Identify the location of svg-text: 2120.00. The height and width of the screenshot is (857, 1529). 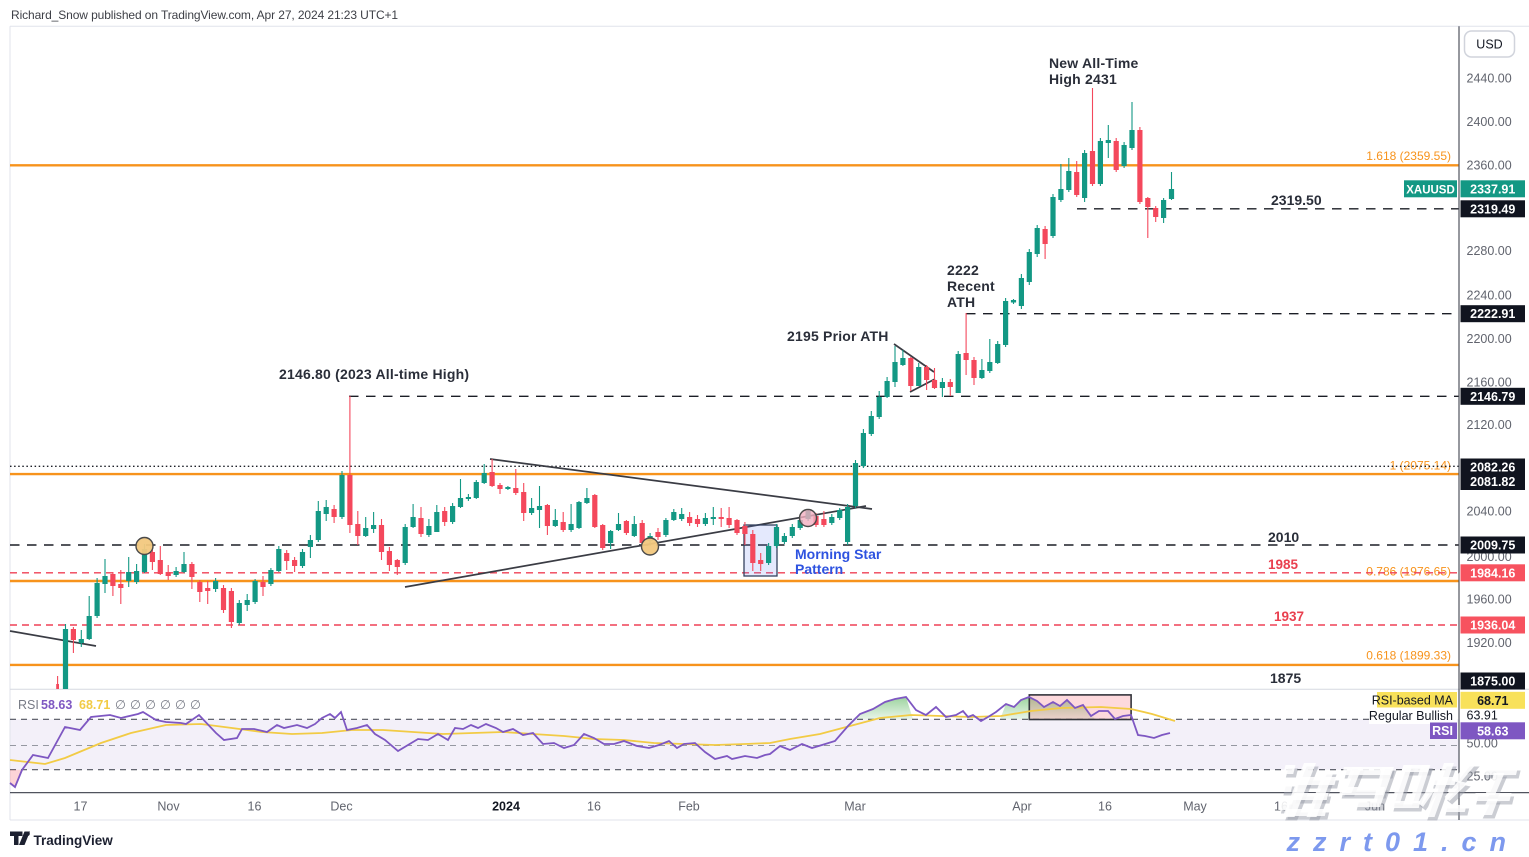
(1489, 425).